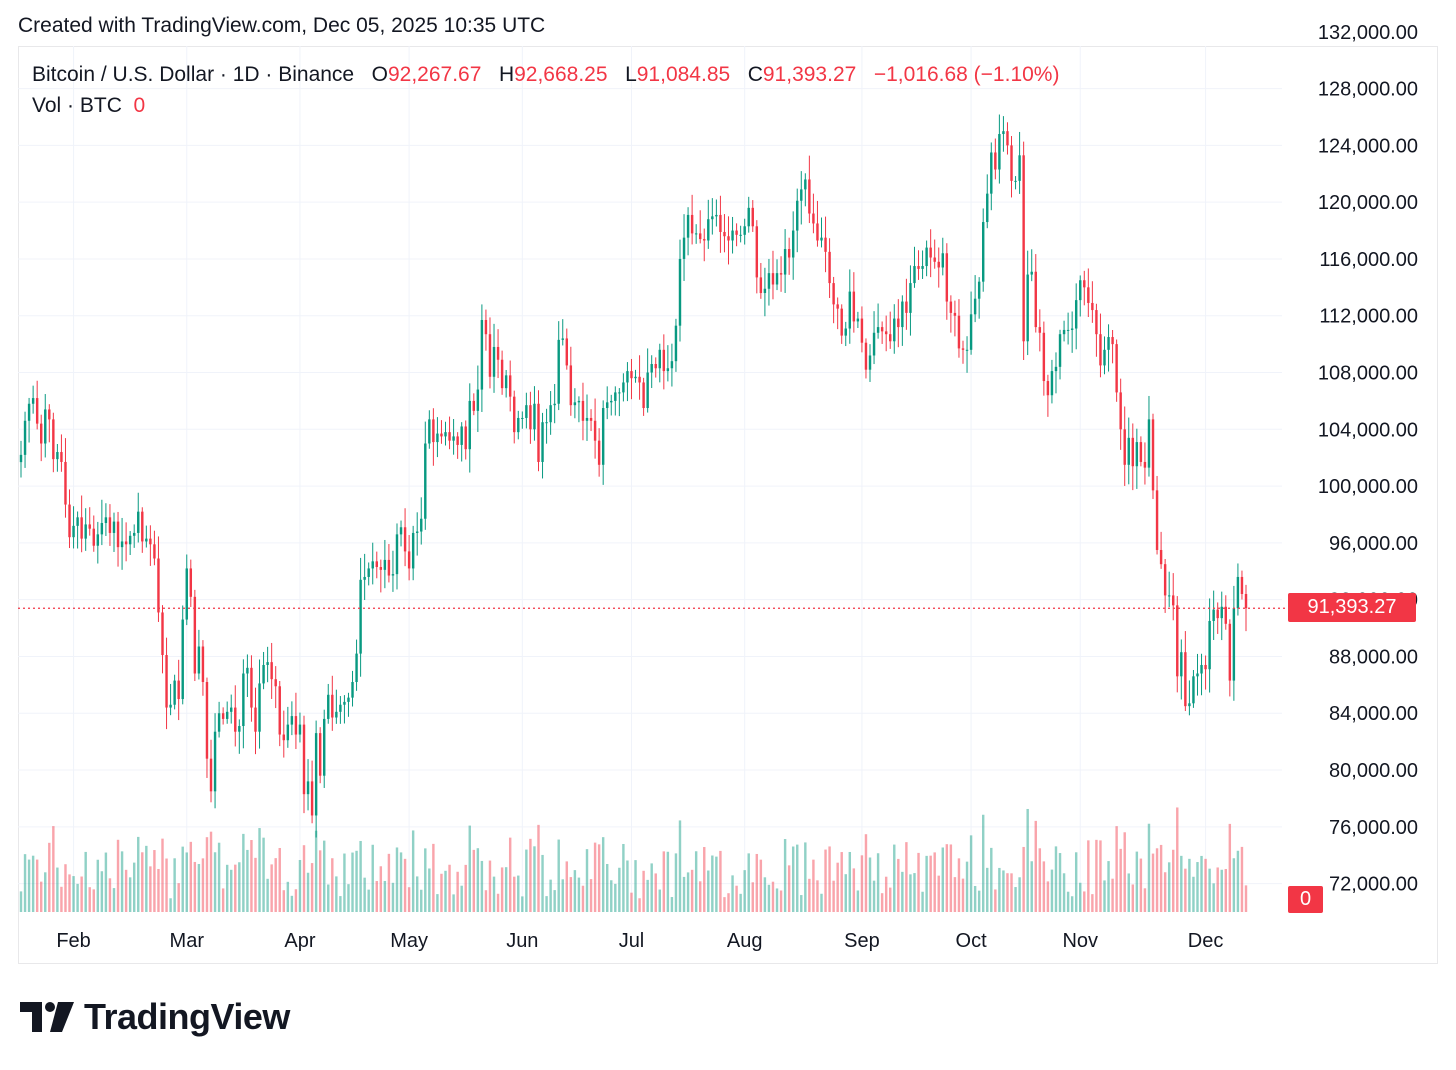 The image size is (1456, 1070). Describe the element at coordinates (1368, 146) in the screenshot. I see `y-tick-label: 124,000.00` at that location.